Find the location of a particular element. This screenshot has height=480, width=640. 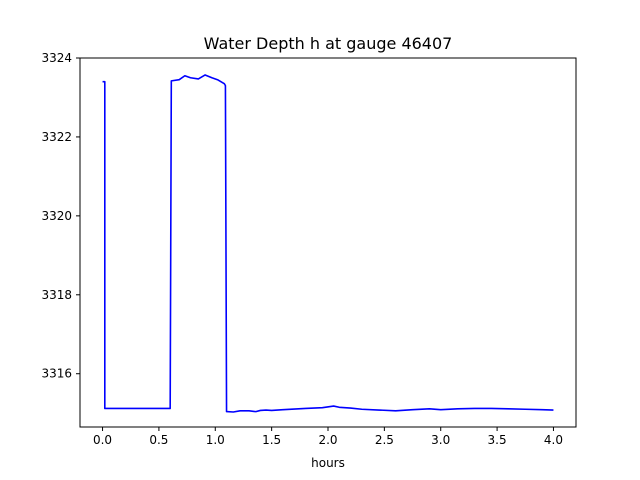

y-tick-label: 3316 is located at coordinates (56, 374).